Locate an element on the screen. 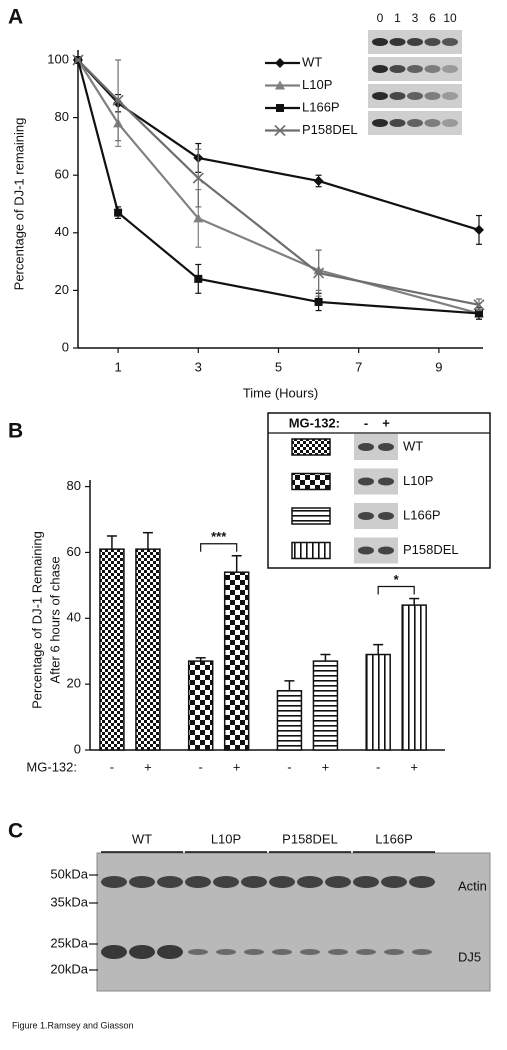  x-tick-label: 5 is located at coordinates (278, 366).